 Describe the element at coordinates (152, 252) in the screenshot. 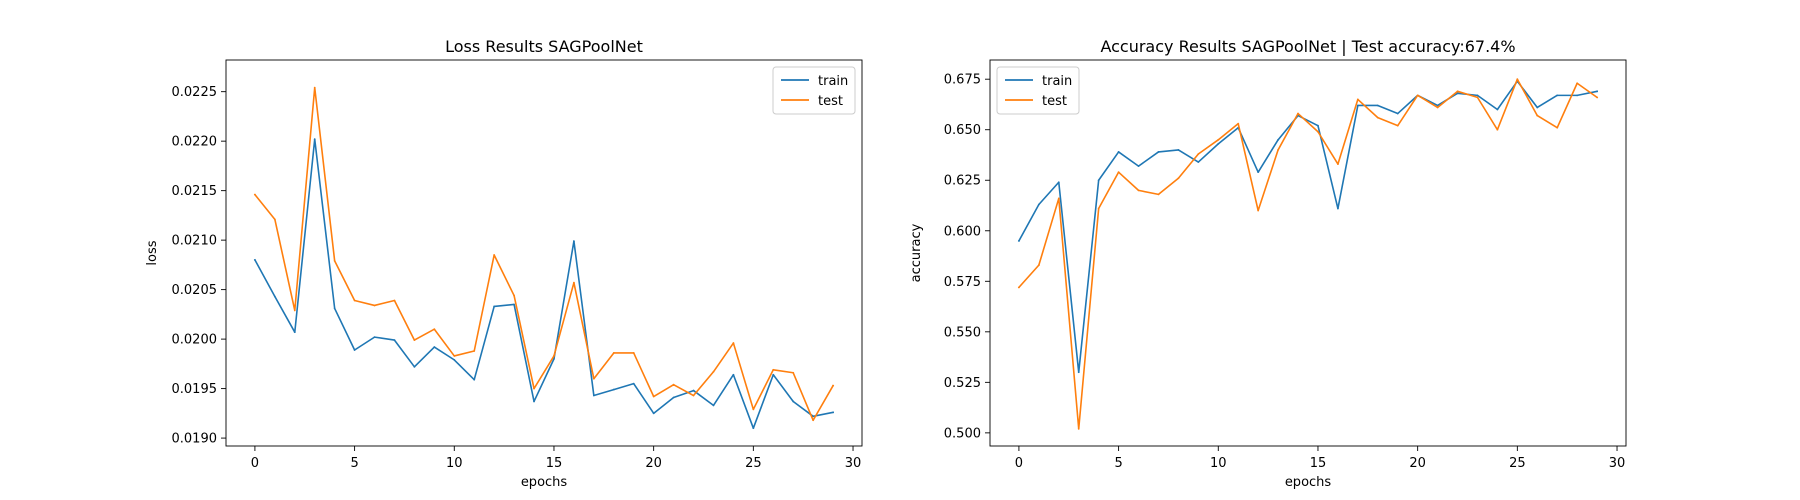

I see `y-axis-label: loss` at that location.